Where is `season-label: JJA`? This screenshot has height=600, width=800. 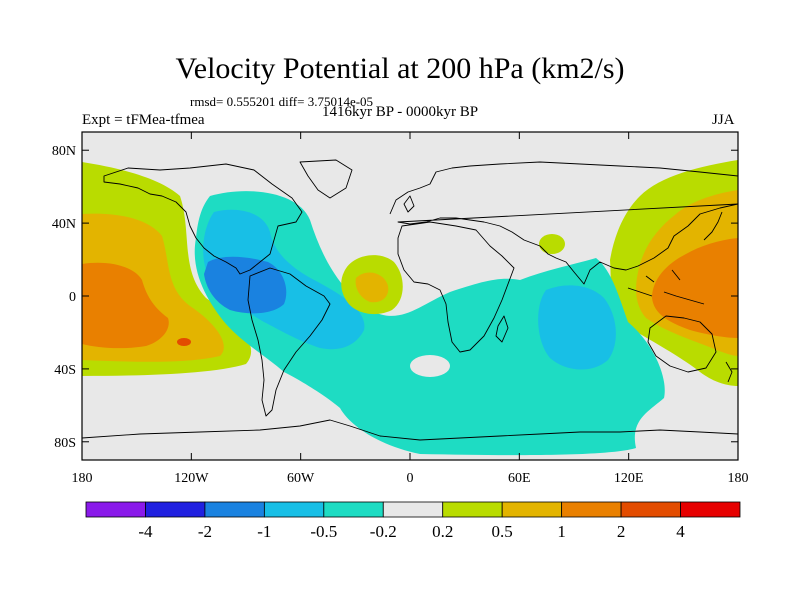 season-label: JJA is located at coordinates (723, 120).